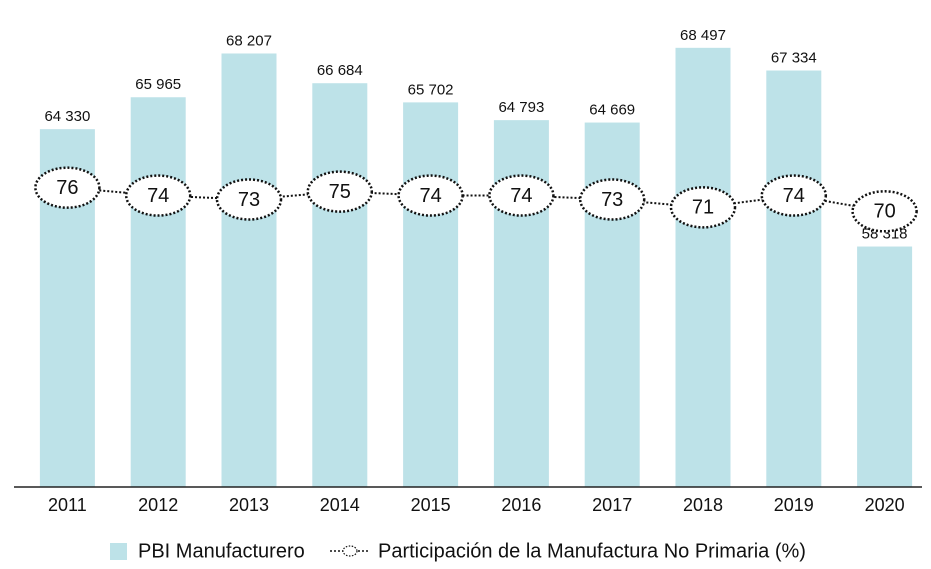 The width and height of the screenshot is (931, 569). Describe the element at coordinates (794, 505) in the screenshot. I see `x-tick-label: 2019` at that location.